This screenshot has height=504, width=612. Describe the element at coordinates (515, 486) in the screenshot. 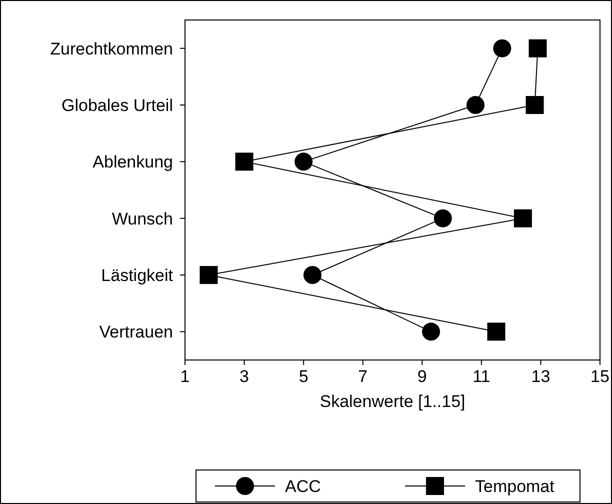

I see `legend-label: Tempomat` at that location.